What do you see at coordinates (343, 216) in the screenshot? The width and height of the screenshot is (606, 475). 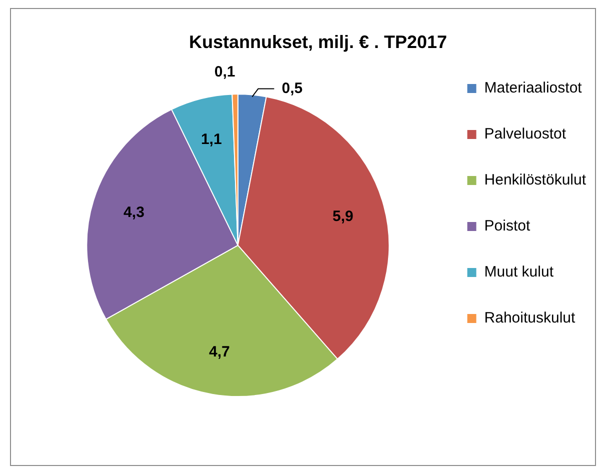 I see `data-label: 5,9` at bounding box center [343, 216].